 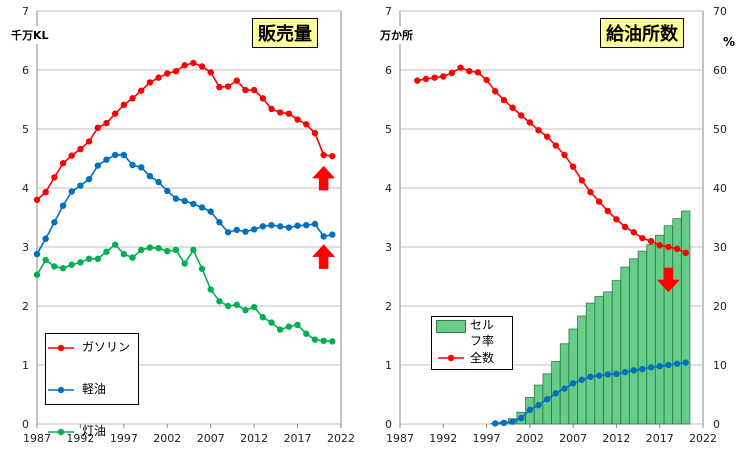 What do you see at coordinates (25, 365) in the screenshot?
I see `sales-y-tick-label: 1` at bounding box center [25, 365].